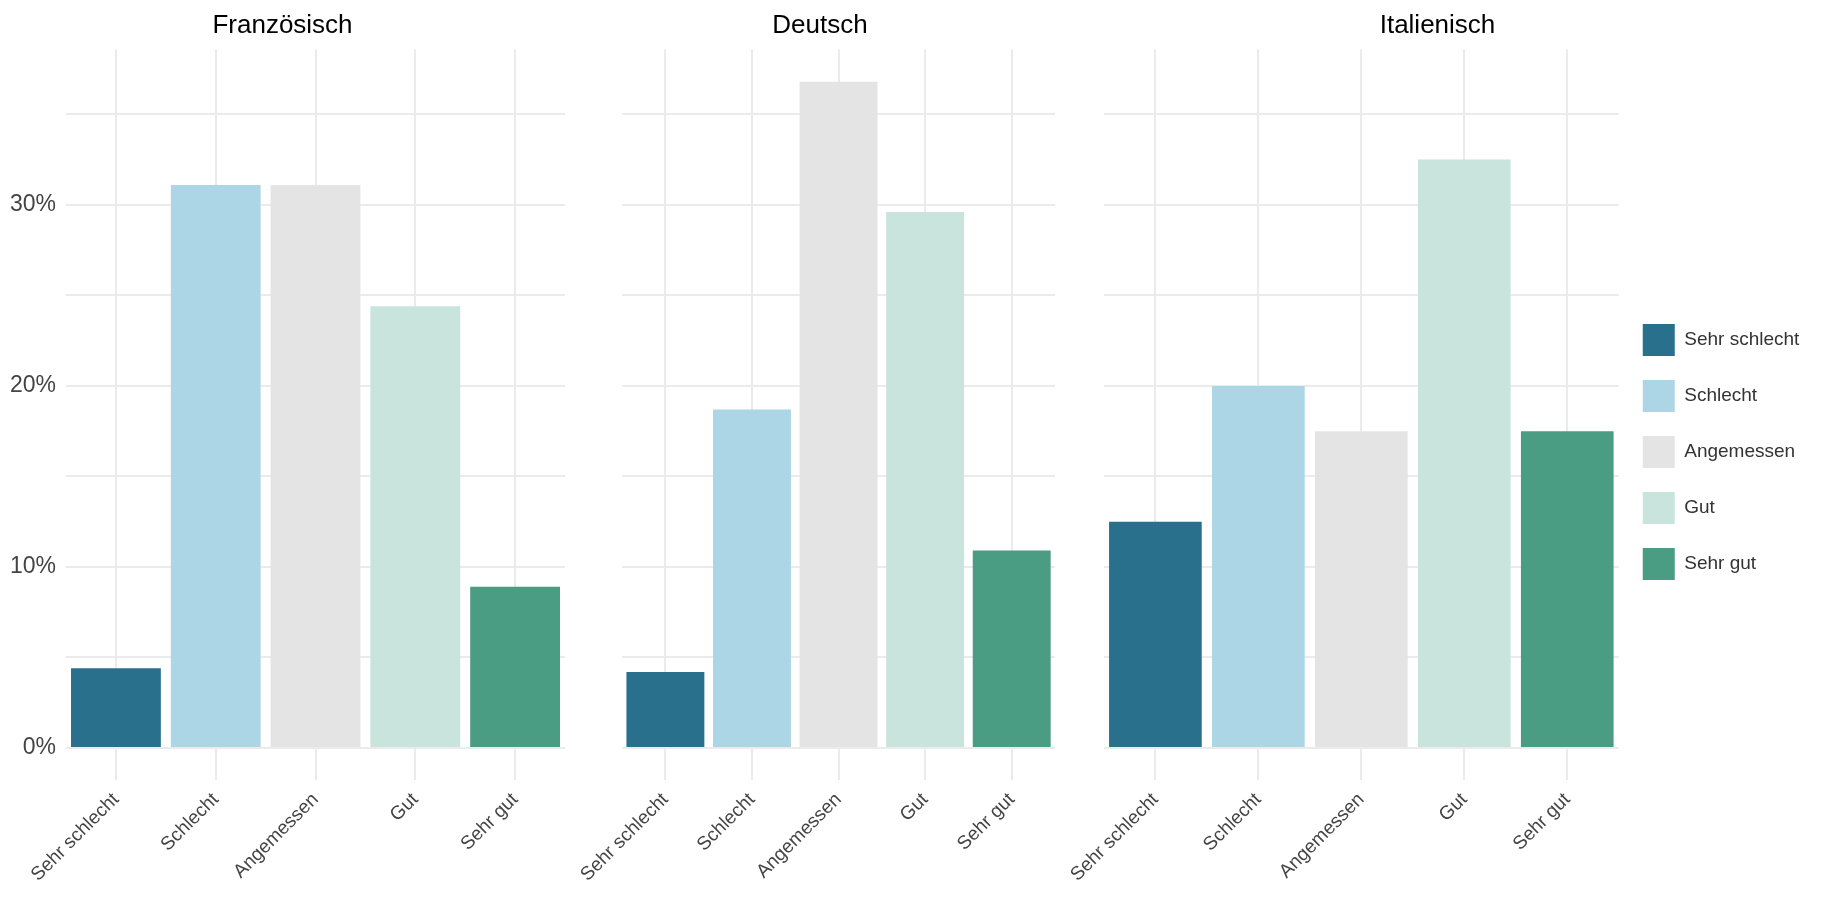  What do you see at coordinates (33, 565) in the screenshot?
I see `y-tick-label: 10%` at bounding box center [33, 565].